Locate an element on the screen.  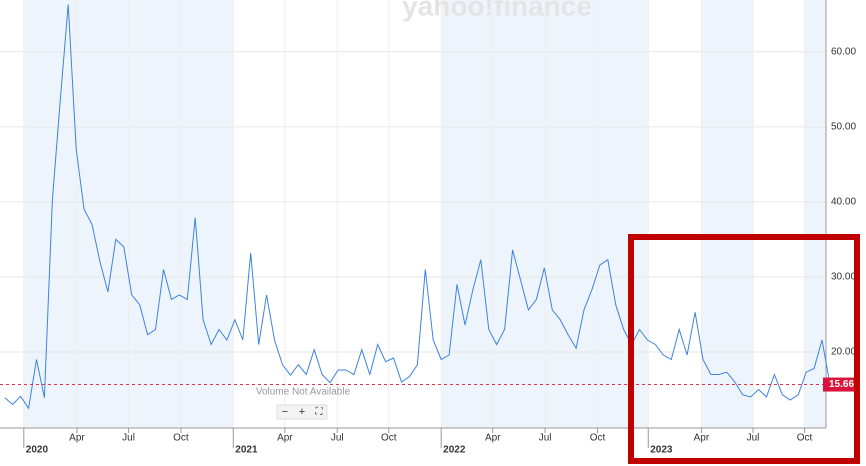
zoom-box is located at coordinates (302, 412).